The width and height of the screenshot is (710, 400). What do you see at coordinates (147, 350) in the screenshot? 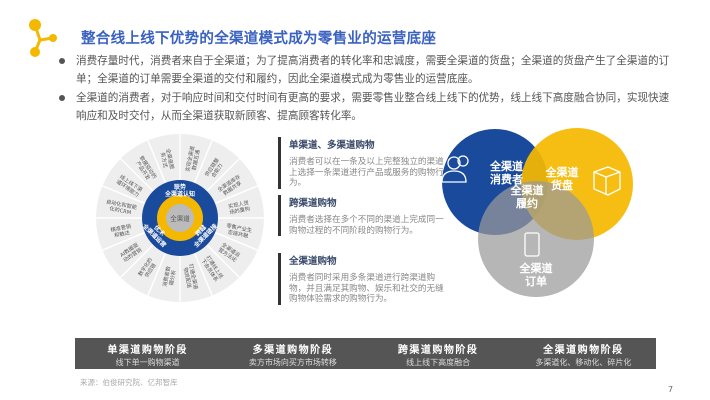
I see `stage-title: 单渠道购物阶段` at bounding box center [147, 350].